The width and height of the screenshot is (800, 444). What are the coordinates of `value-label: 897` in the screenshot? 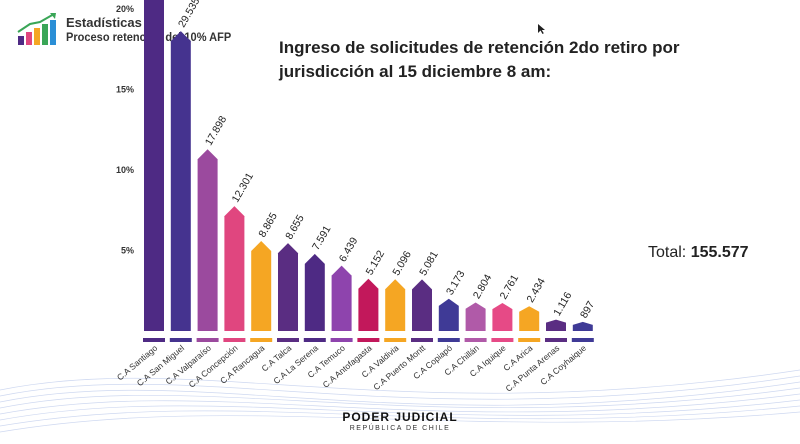 It's located at (587, 309).